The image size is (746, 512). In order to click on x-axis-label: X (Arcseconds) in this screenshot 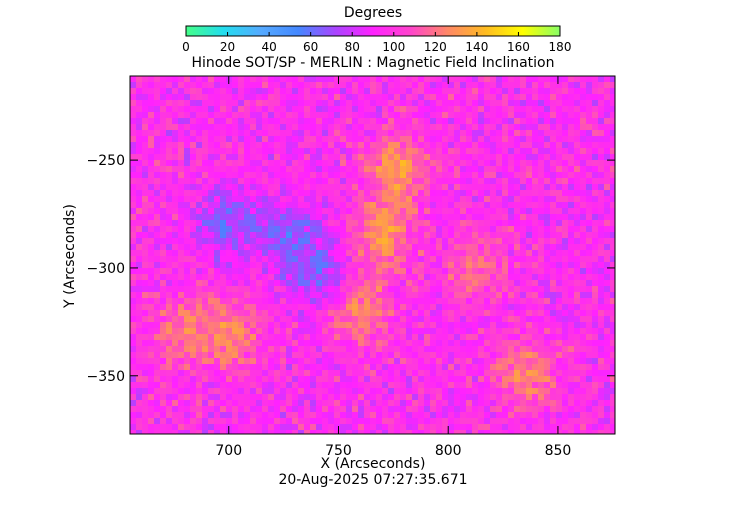, I will do `click(373, 464)`.